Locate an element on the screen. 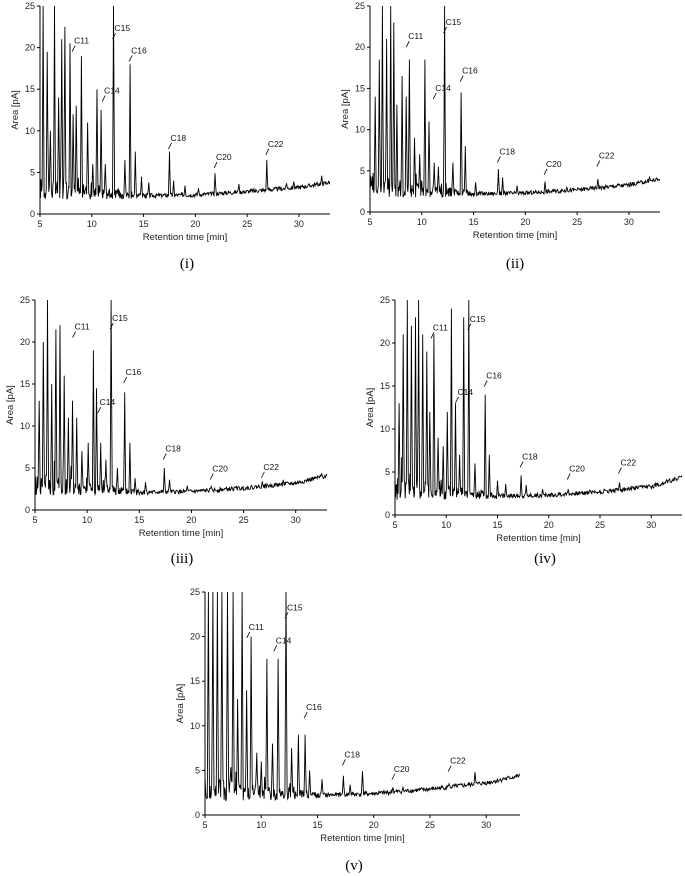 The image size is (685, 876). panel-caption-v: (v) is located at coordinates (354, 866).